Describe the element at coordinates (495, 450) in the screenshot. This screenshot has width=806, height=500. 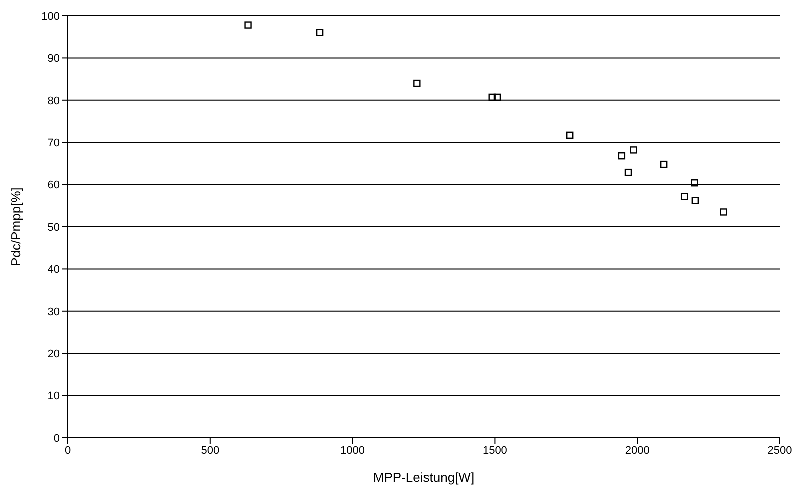
I see `x-tick-label: 1500` at that location.